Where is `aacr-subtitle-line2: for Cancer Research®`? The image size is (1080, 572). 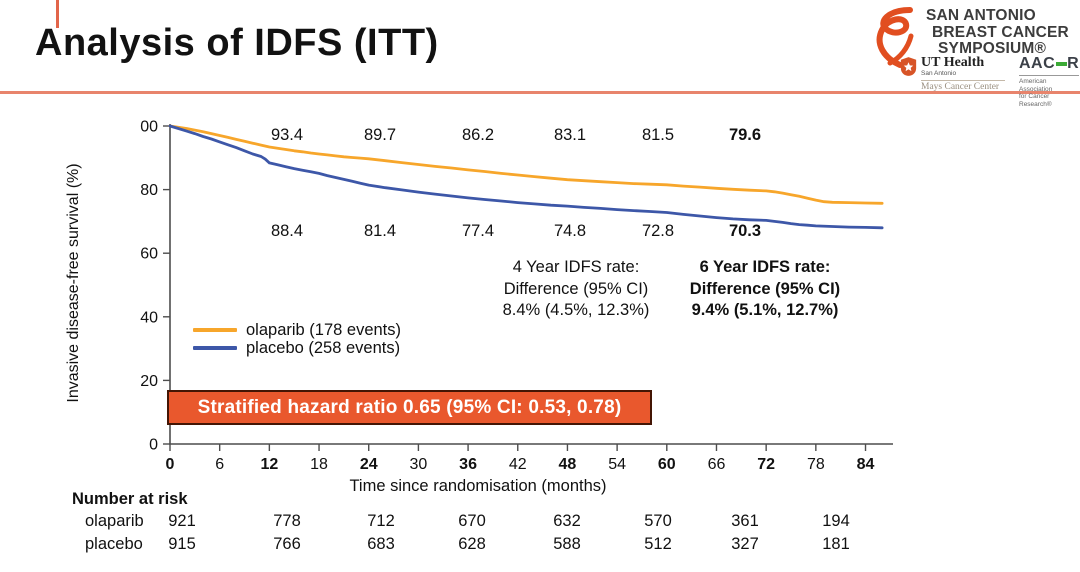
aacr-subtitle-line2: for Cancer Research® is located at coordinates (1035, 100).